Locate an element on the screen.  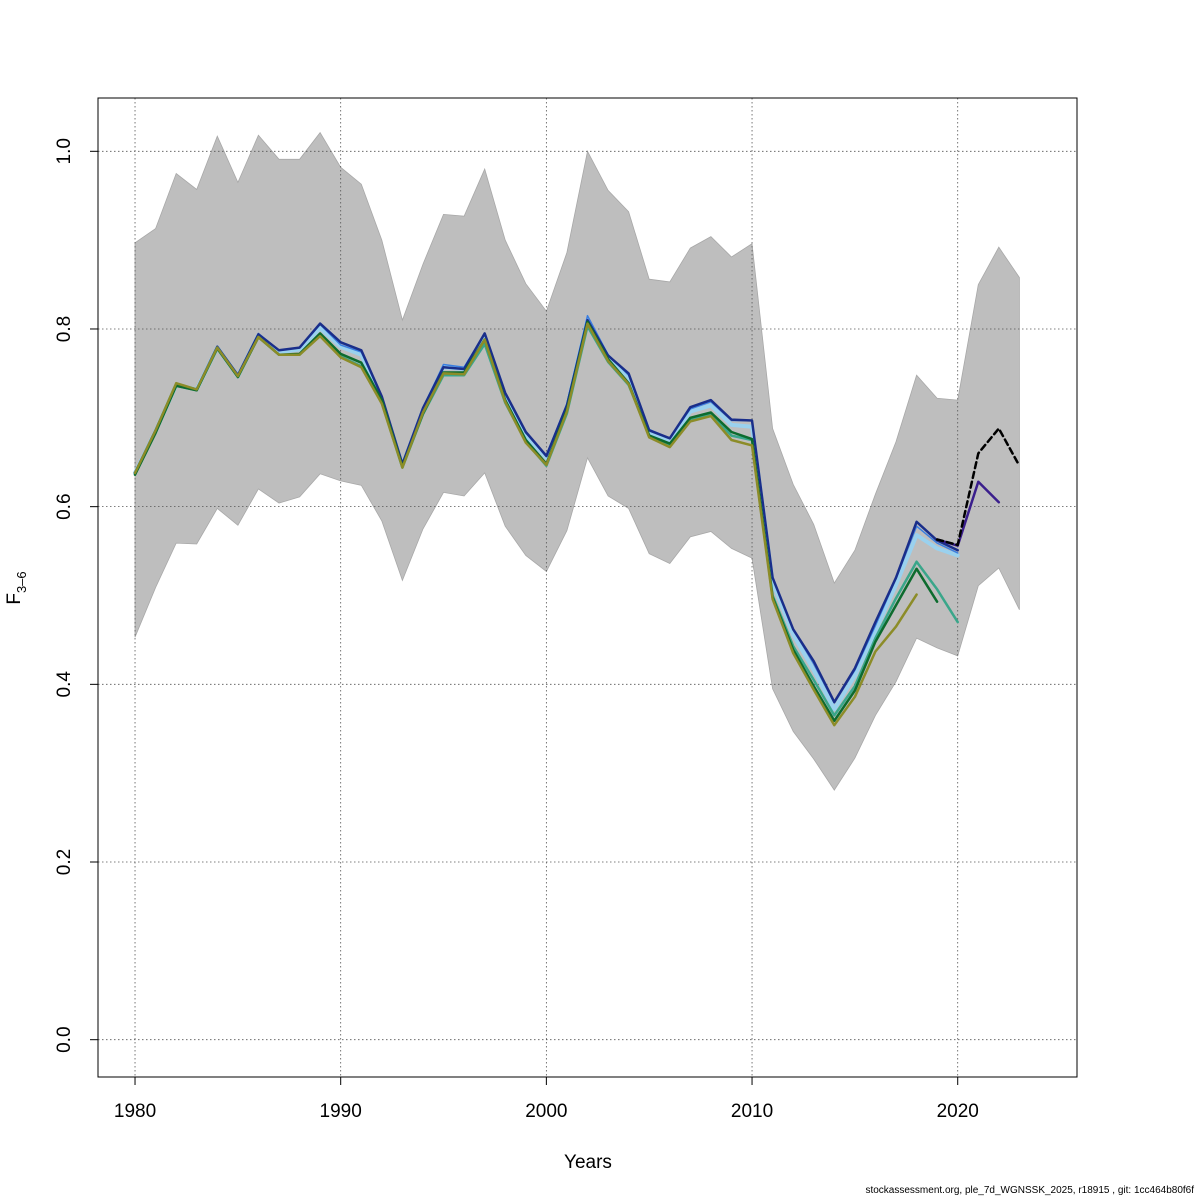
y-tick-label: 0.2 is located at coordinates (64, 862).